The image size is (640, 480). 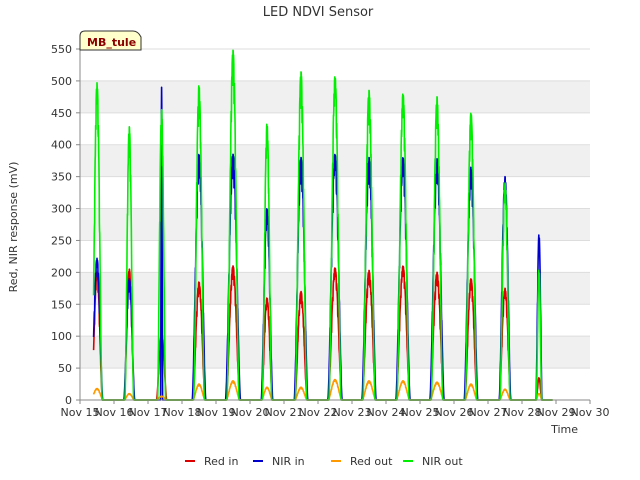 What do you see at coordinates (61, 209) in the screenshot?
I see `y-tick-label: 300` at bounding box center [61, 209].